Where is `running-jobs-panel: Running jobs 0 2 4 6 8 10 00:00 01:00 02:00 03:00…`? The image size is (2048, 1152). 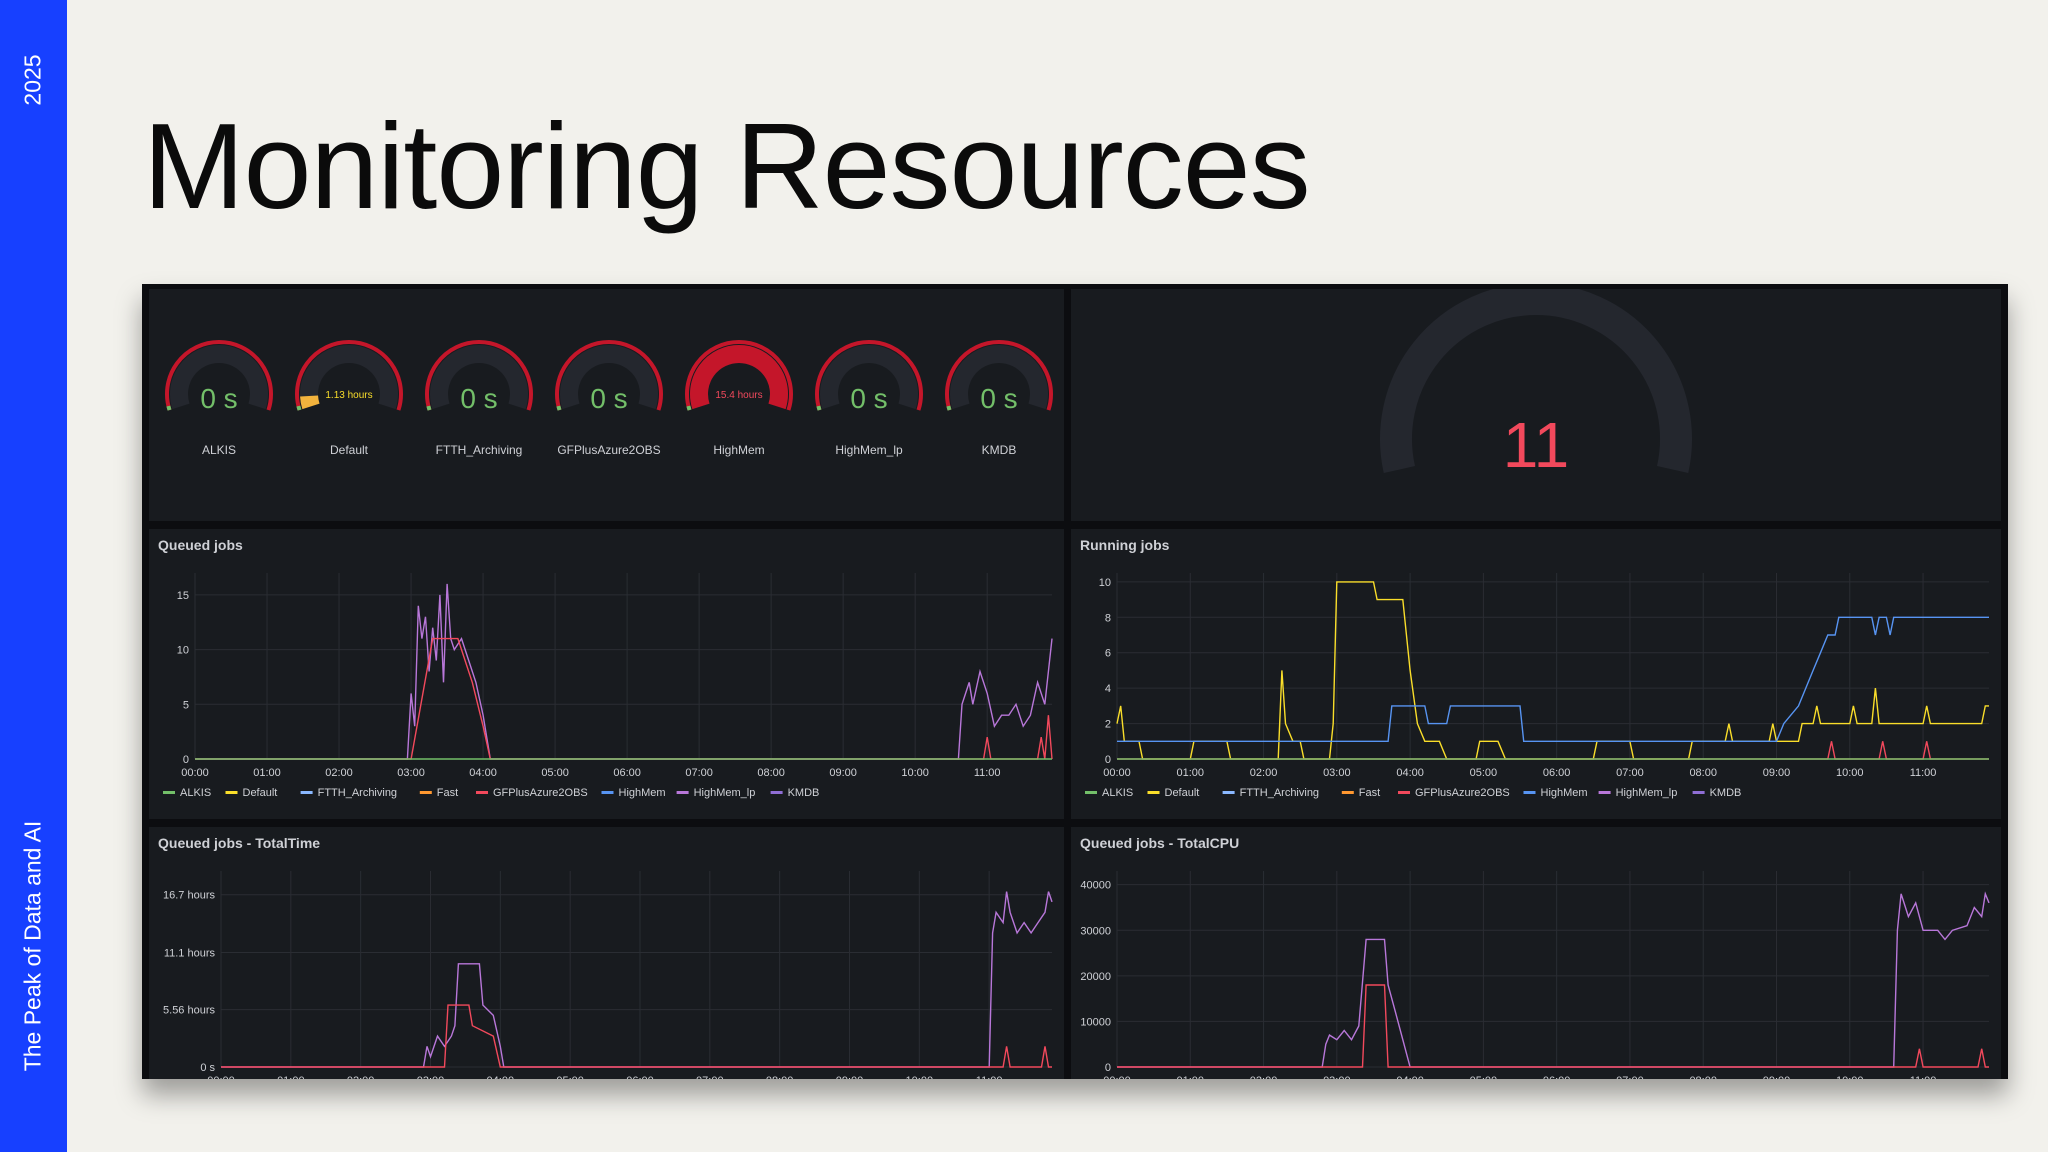 running-jobs-panel: Running jobs 0 2 4 6 8 10 00:00 01:00 02:00 03:00… is located at coordinates (1536, 674).